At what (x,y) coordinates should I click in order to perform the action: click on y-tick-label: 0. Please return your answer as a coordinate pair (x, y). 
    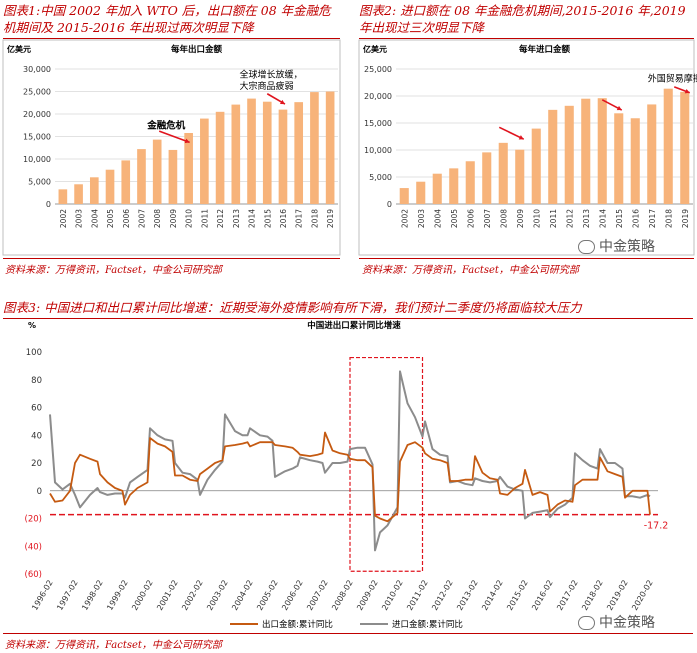
    Looking at the image, I should click on (48, 204).